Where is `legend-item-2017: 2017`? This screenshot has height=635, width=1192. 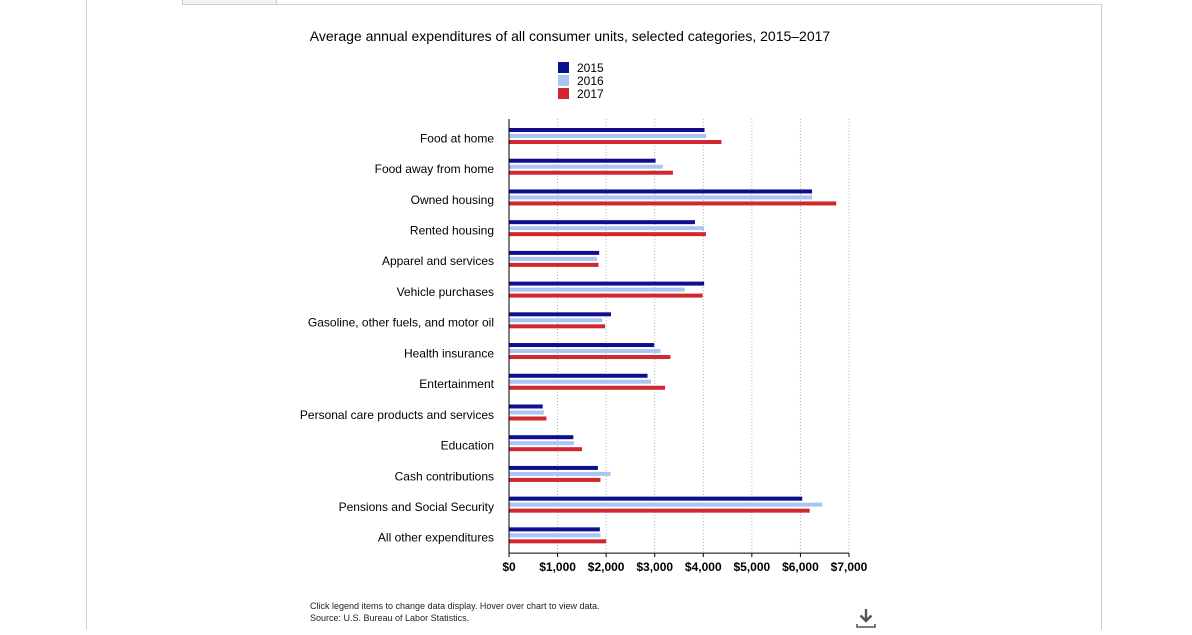 legend-item-2017: 2017 is located at coordinates (581, 93).